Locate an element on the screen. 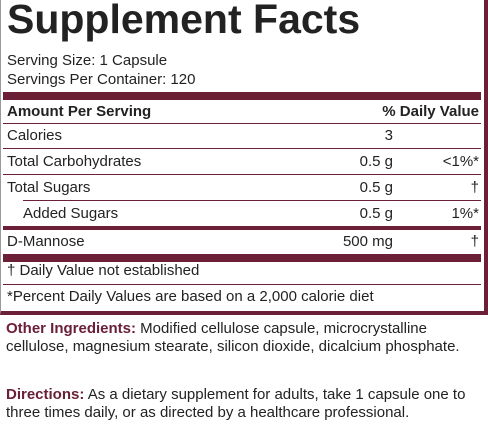 The width and height of the screenshot is (488, 442). table-row: Total Sugars 0.5 g † is located at coordinates (242, 188).